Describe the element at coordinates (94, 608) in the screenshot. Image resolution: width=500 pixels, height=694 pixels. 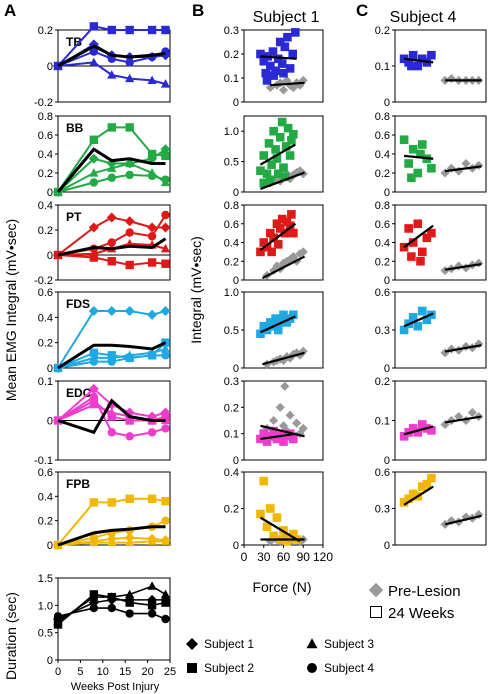
I see `duration-point-circle` at that location.